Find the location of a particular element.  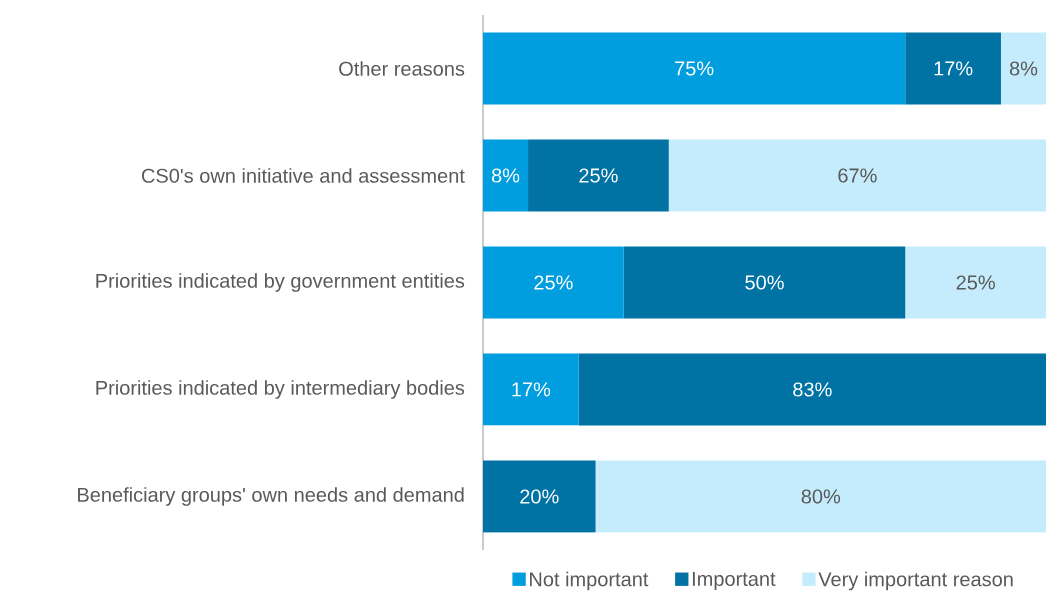

data-label: 50% is located at coordinates (764, 282).